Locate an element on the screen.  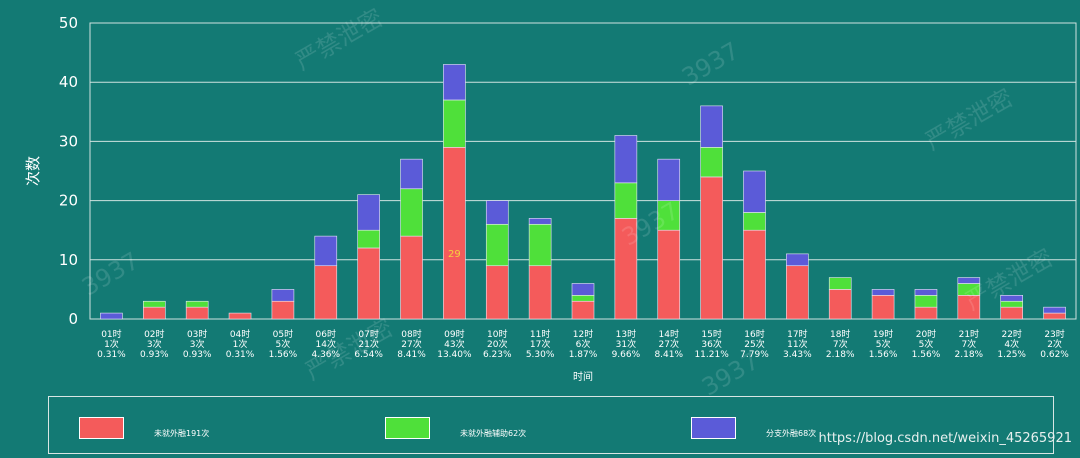
x-tick-label: 07时 is located at coordinates (368, 334).